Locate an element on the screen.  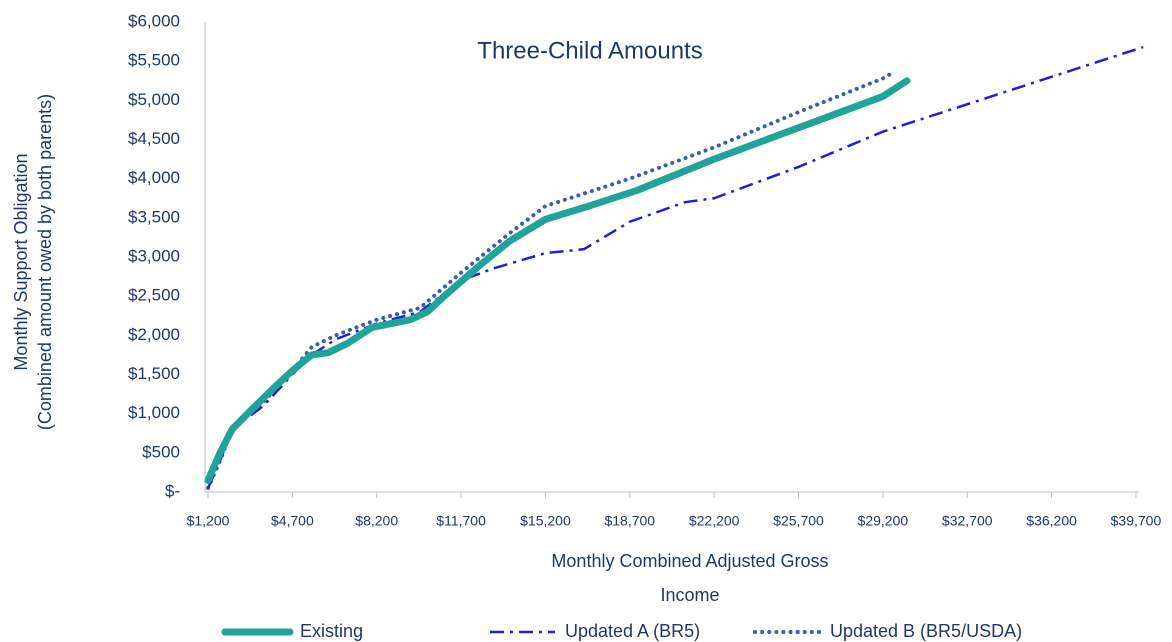
y-tick-label: $1,500 is located at coordinates (154, 373).